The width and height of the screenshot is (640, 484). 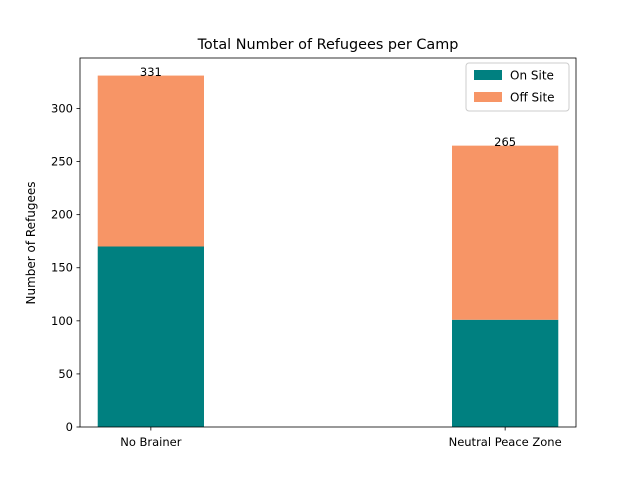 What do you see at coordinates (328, 45) in the screenshot?
I see `chart-title: Total Number of Refugees per Camp` at bounding box center [328, 45].